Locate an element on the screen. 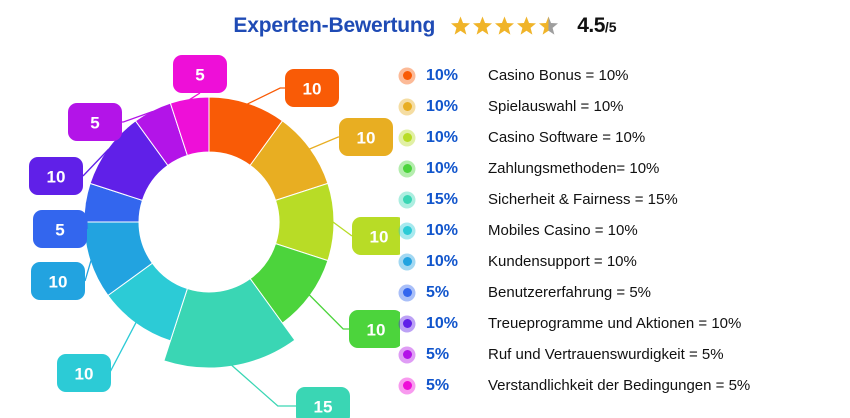  star-rating is located at coordinates (504, 26).